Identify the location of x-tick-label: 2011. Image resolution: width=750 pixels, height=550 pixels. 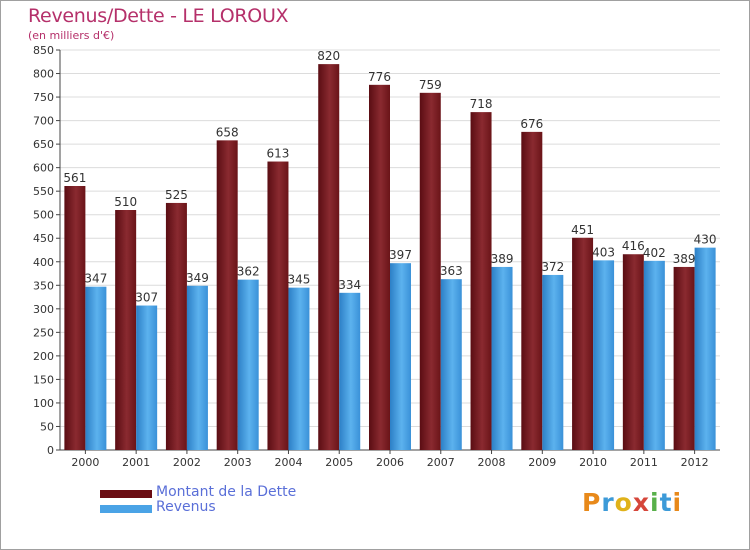
(644, 462).